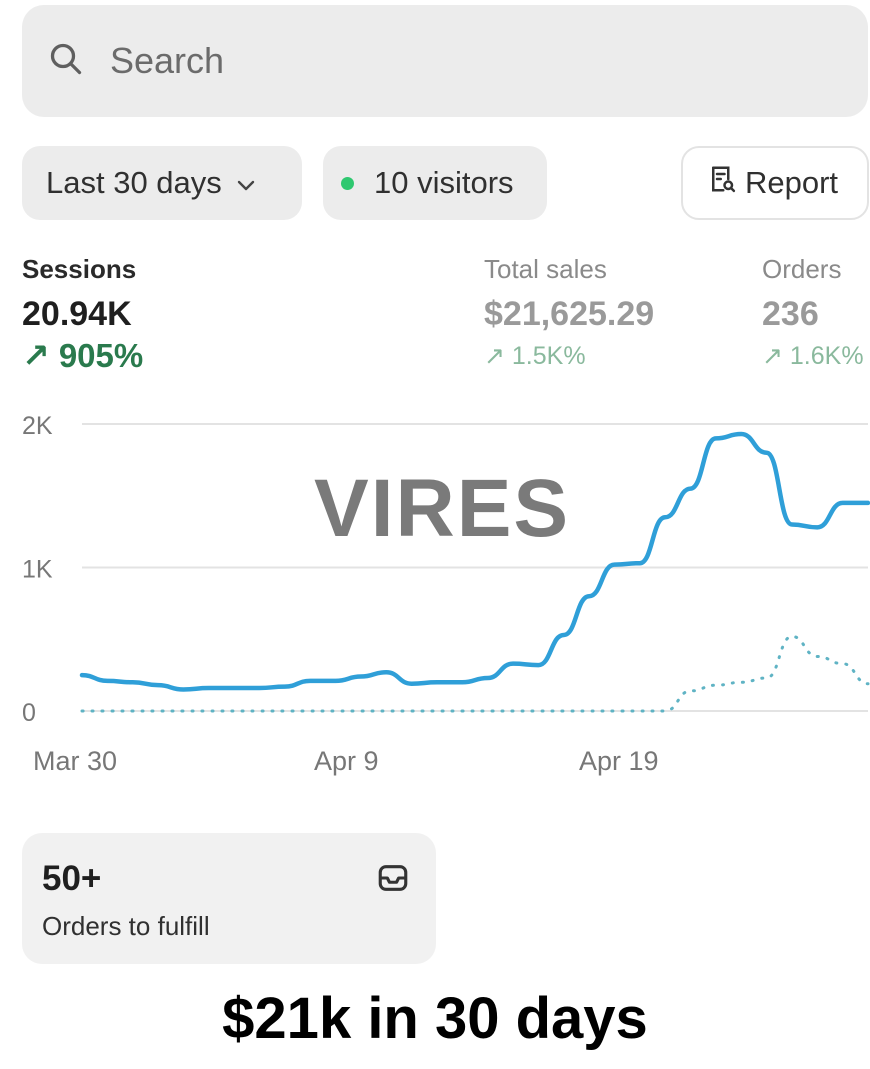 The height and width of the screenshot is (1069, 870). What do you see at coordinates (813, 356) in the screenshot?
I see `orders-change: ↗ 1.6K%` at bounding box center [813, 356].